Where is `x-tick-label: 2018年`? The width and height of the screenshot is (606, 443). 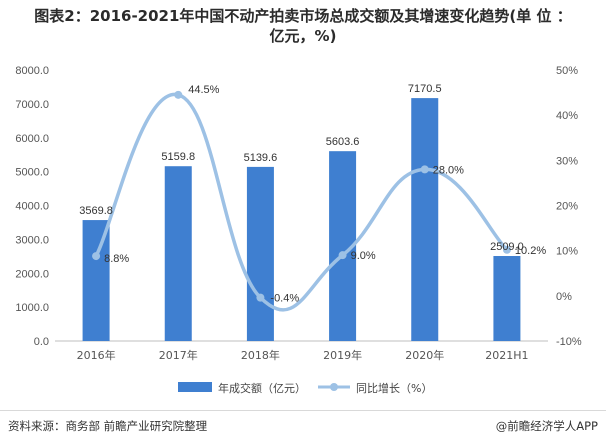 x-tick-label: 2018年 is located at coordinates (260, 355).